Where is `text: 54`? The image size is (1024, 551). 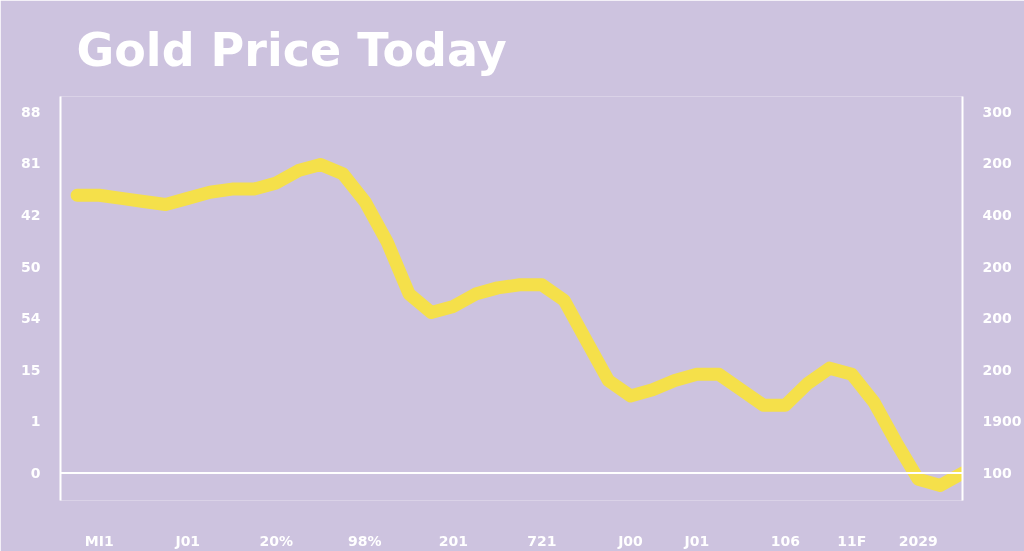
text: 54 is located at coordinates (31, 318).